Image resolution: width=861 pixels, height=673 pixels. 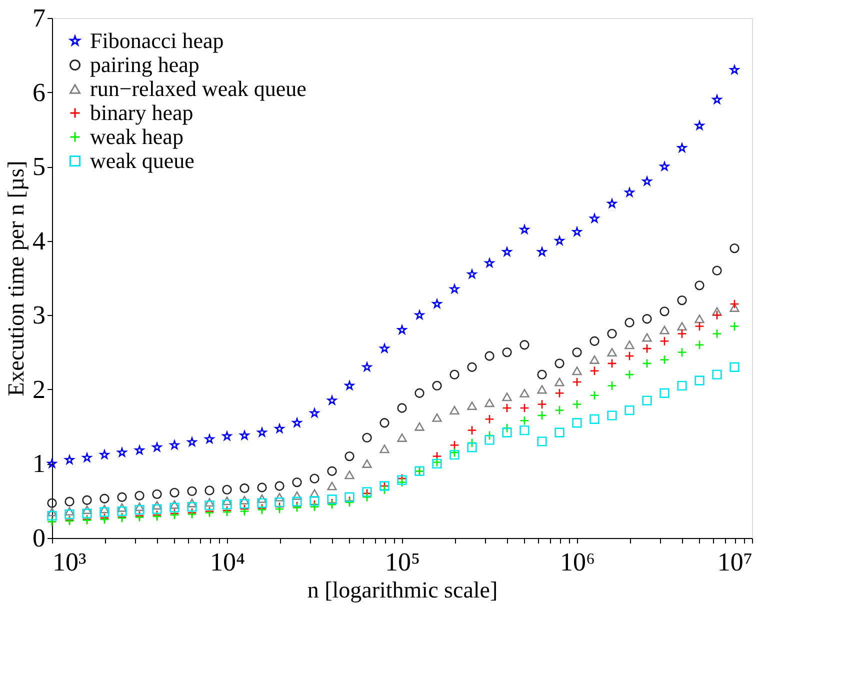 What do you see at coordinates (137, 136) in the screenshot?
I see `legend-label: weak heap` at bounding box center [137, 136].